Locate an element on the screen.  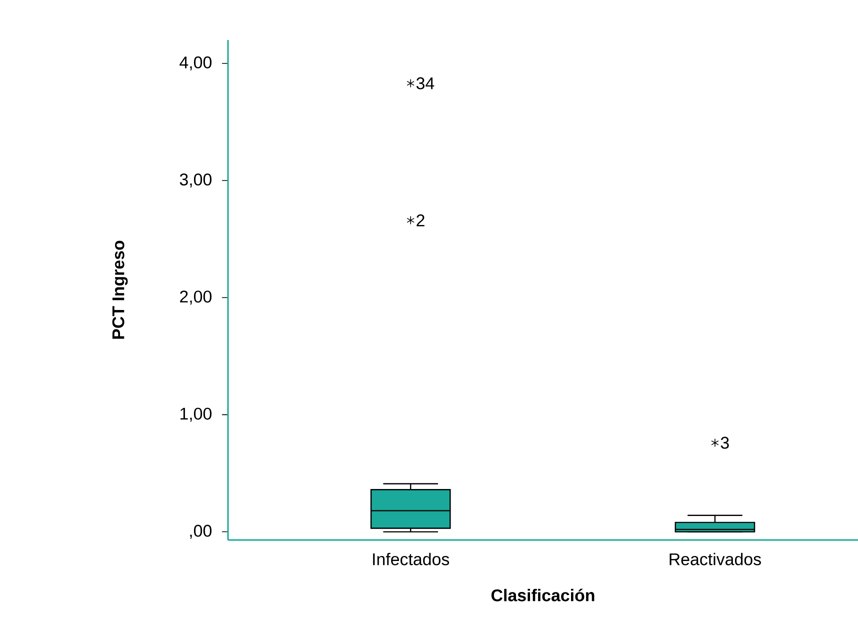
annotation: 2 is located at coordinates (420, 220).